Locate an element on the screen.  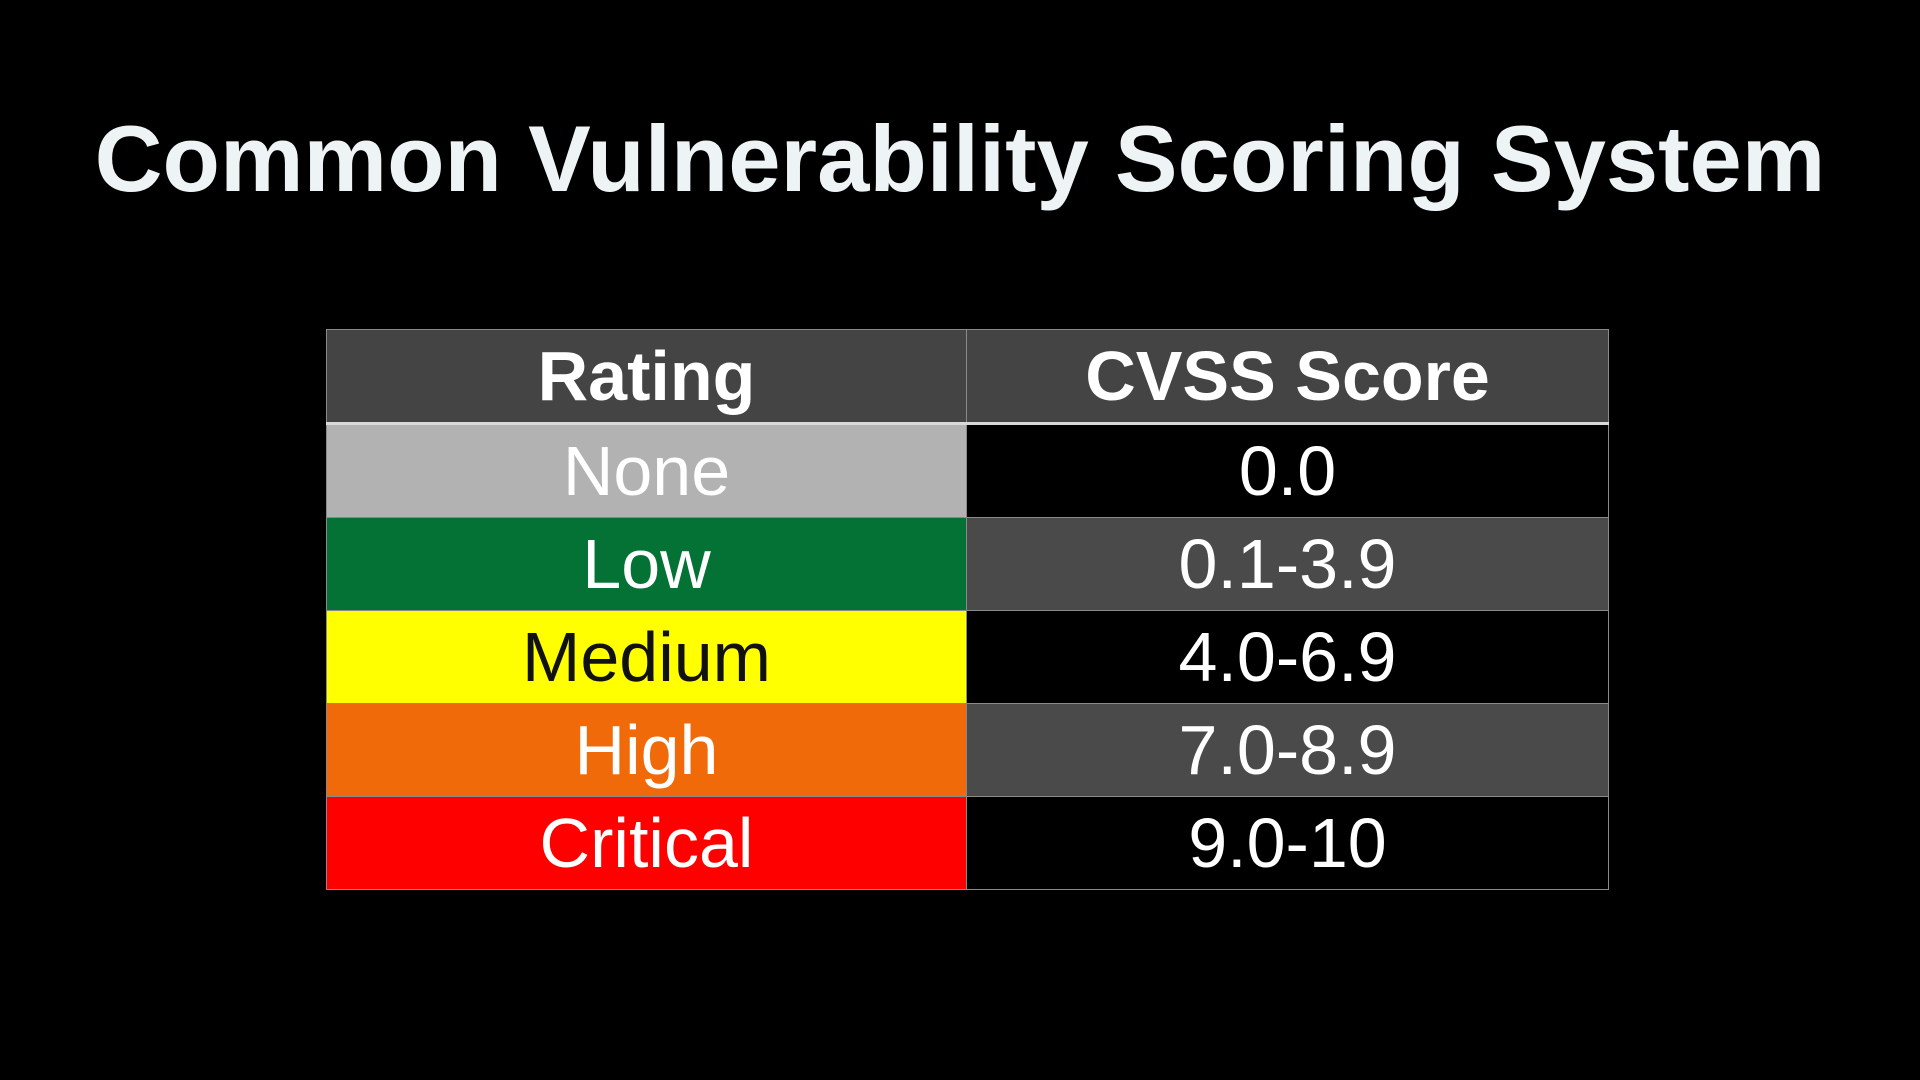
score-cell-low: 0.1-3.9 is located at coordinates (1287, 564).